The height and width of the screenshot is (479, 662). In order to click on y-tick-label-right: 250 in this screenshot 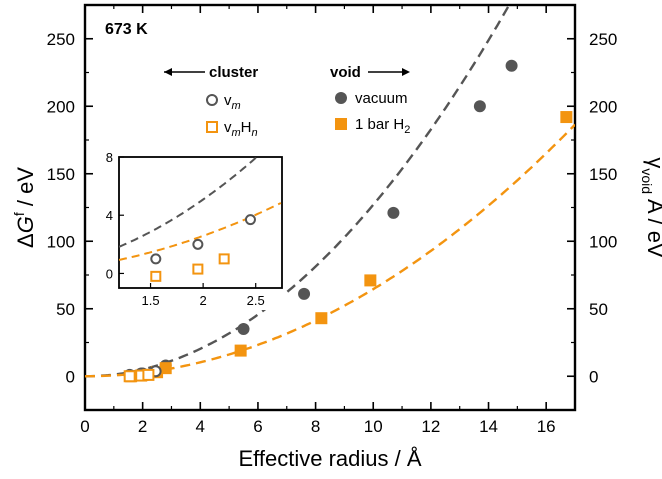, I will do `click(603, 39)`.